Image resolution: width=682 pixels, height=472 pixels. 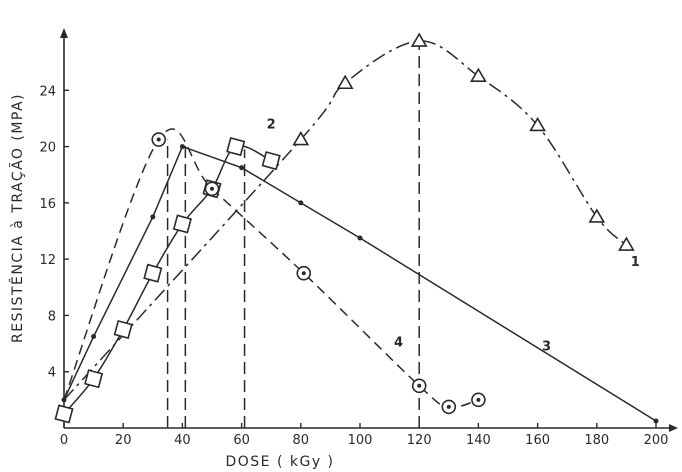 What do you see at coordinates (64, 440) in the screenshot?
I see `x-tick-label: 0` at bounding box center [64, 440].